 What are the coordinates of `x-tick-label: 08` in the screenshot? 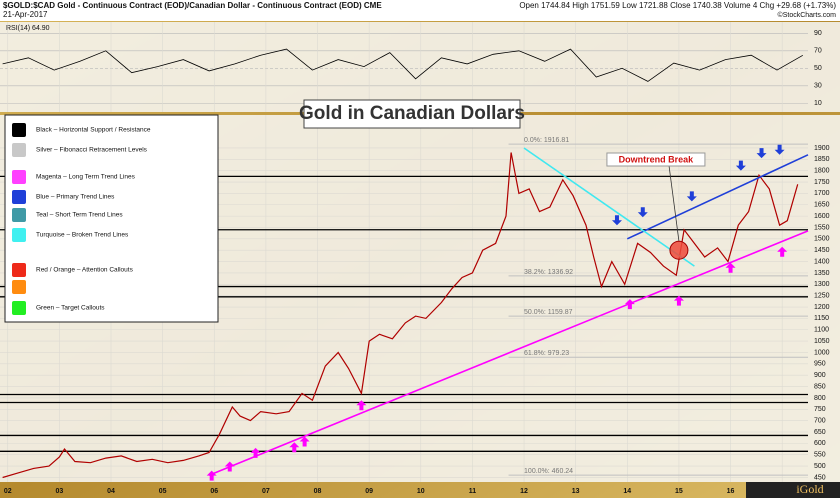 It's located at (318, 491).